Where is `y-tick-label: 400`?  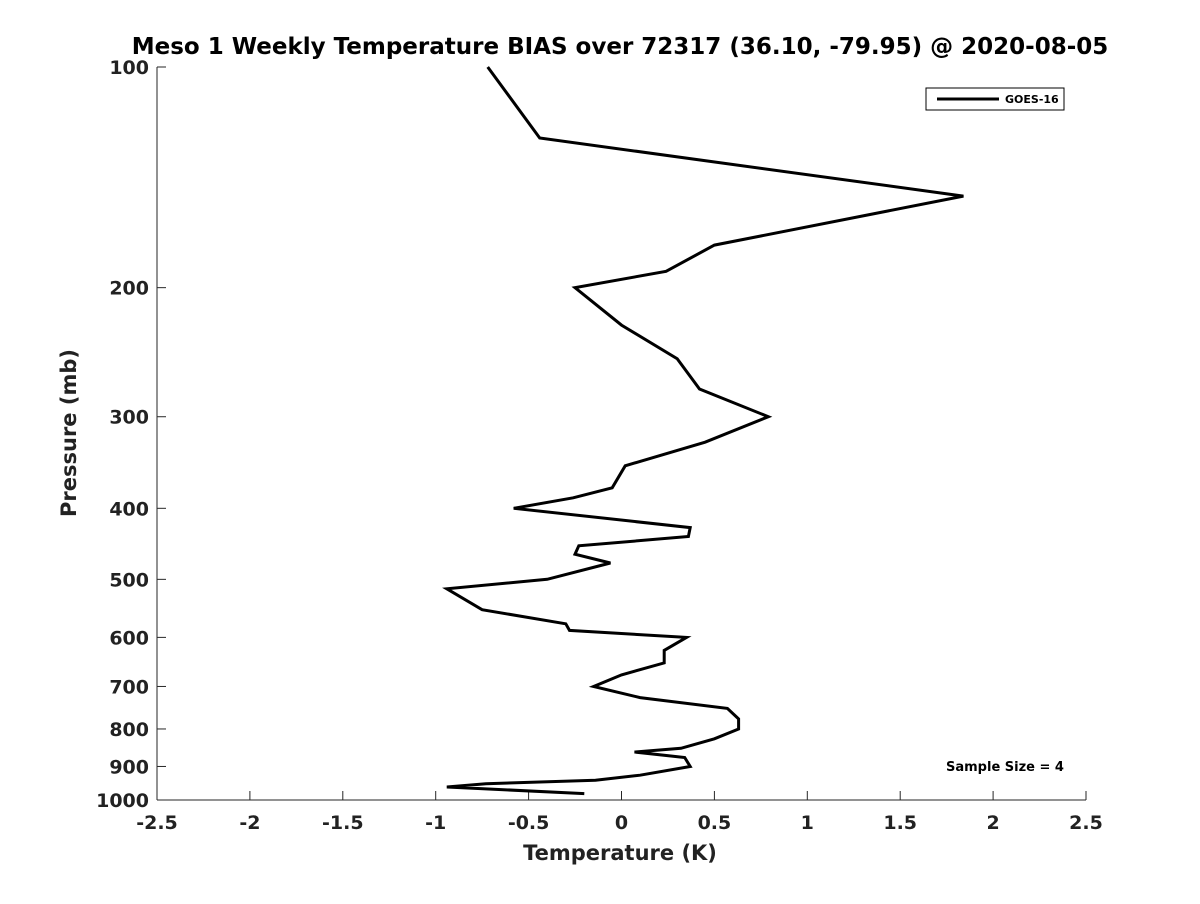 y-tick-label: 400 is located at coordinates (129, 509).